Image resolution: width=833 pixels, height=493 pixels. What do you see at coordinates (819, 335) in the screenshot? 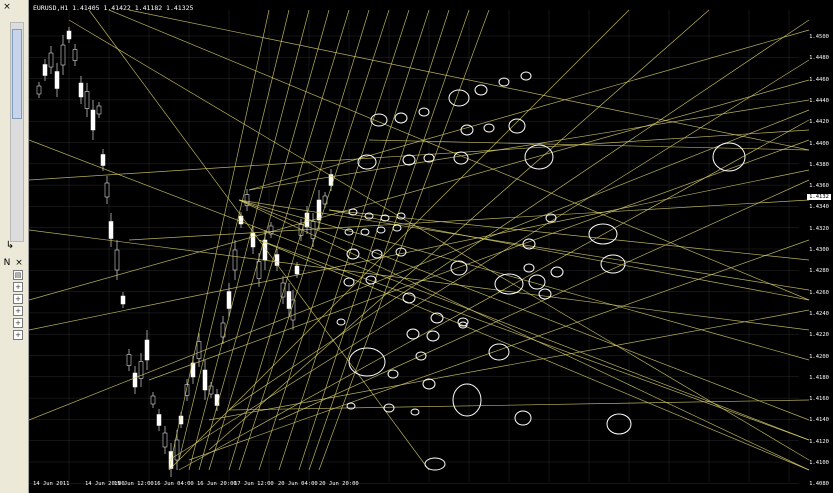
I see `price-tick-label: 1.4220` at bounding box center [819, 335].